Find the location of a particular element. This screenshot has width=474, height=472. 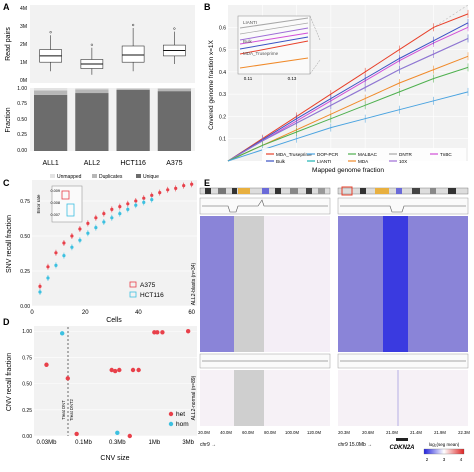

inset-box-hct116 is located at coordinates (70, 210).